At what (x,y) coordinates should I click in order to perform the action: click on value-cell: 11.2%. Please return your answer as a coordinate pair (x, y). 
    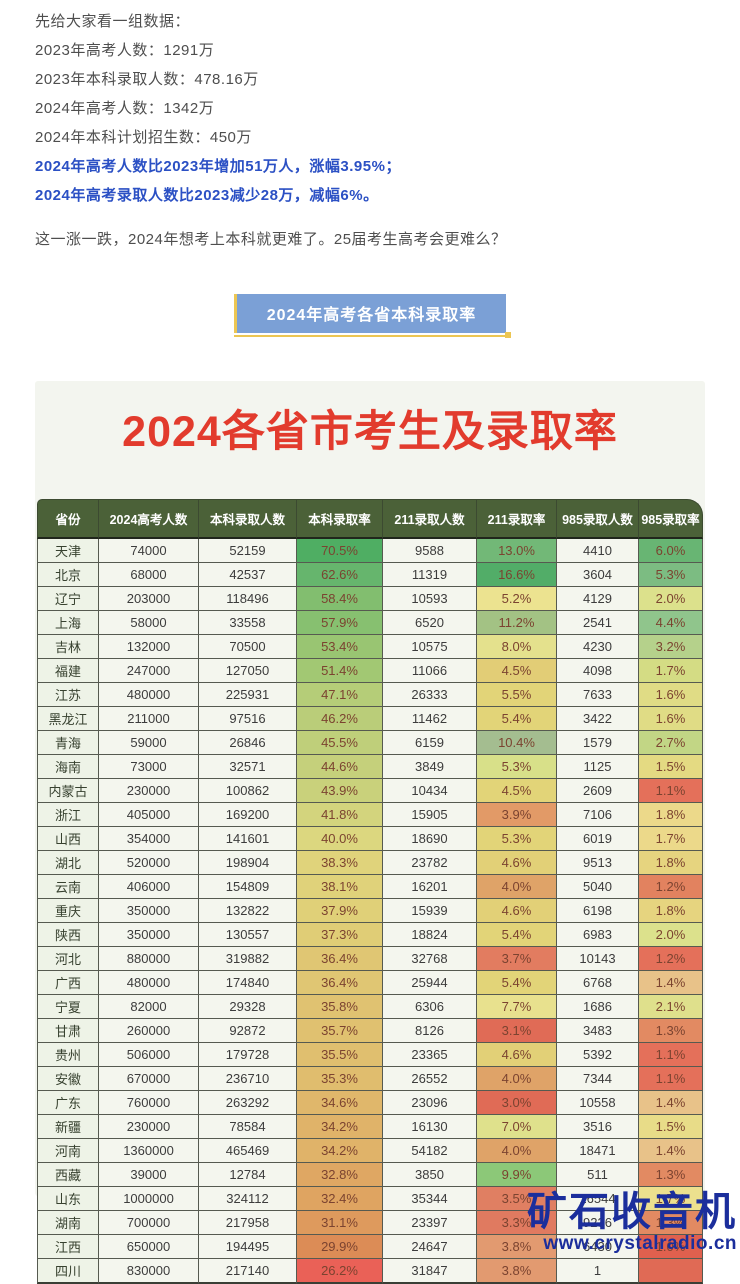
    Looking at the image, I should click on (517, 623).